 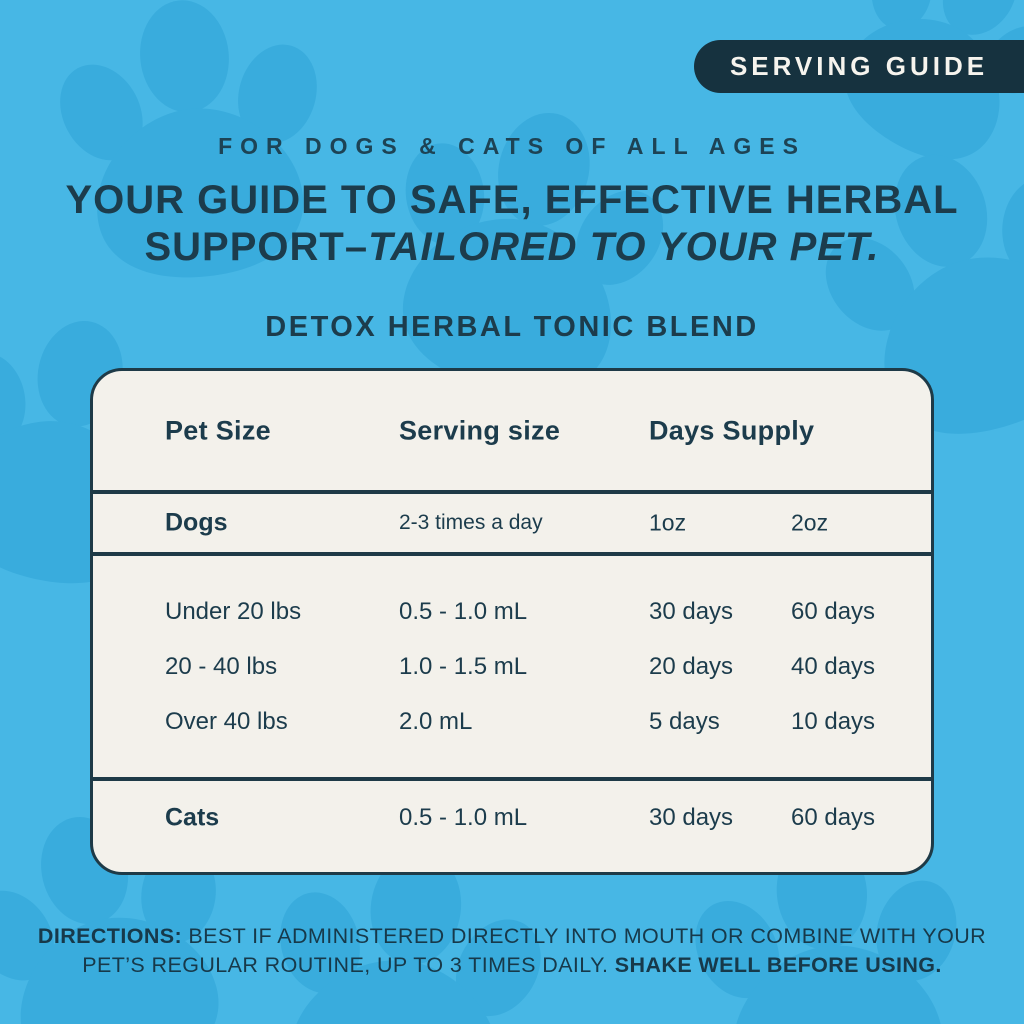 I want to click on weight-range: 20 - 40 lbs, so click(x=221, y=666).